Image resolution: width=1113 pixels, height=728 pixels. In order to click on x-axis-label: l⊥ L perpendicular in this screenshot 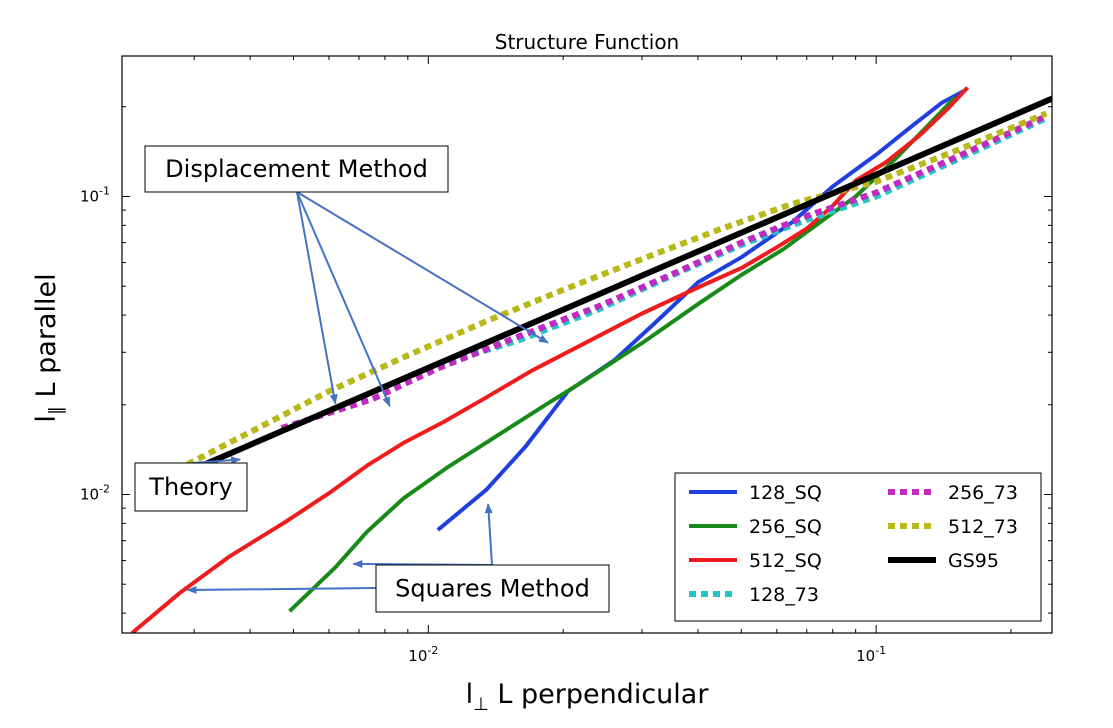, I will do `click(588, 697)`.